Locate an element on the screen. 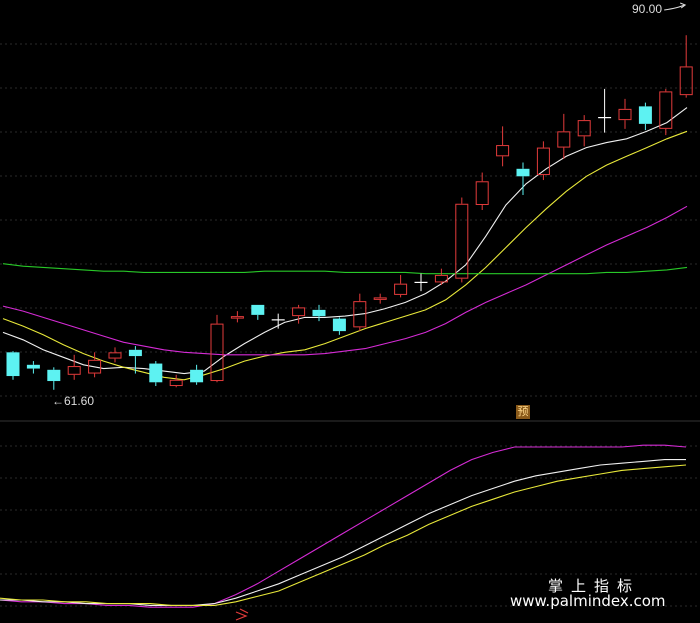 Image resolution: width=700 pixels, height=623 pixels. crossover-signal-icon is located at coordinates (242, 614).